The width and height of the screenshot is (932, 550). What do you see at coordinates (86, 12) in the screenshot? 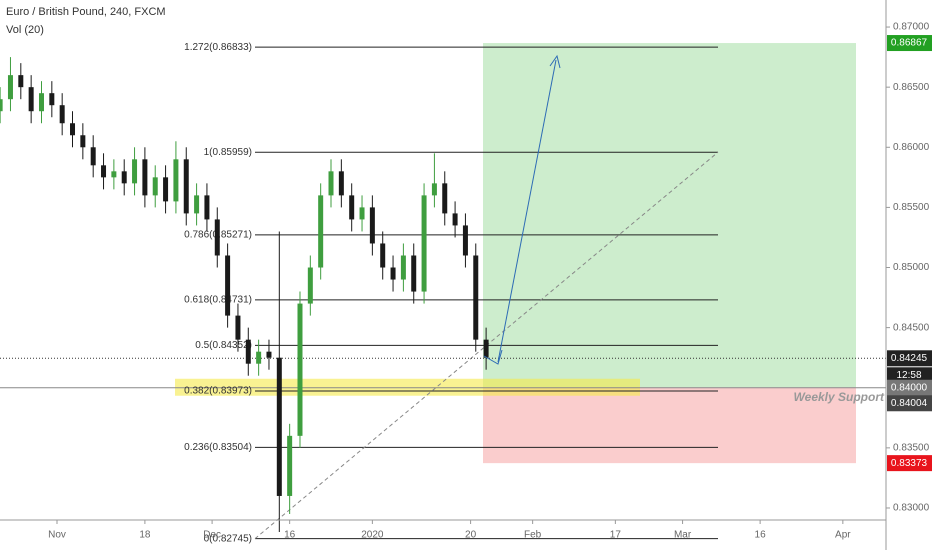
I see `chart-title: Euro / British Pound, 240, FXCM` at bounding box center [86, 12].